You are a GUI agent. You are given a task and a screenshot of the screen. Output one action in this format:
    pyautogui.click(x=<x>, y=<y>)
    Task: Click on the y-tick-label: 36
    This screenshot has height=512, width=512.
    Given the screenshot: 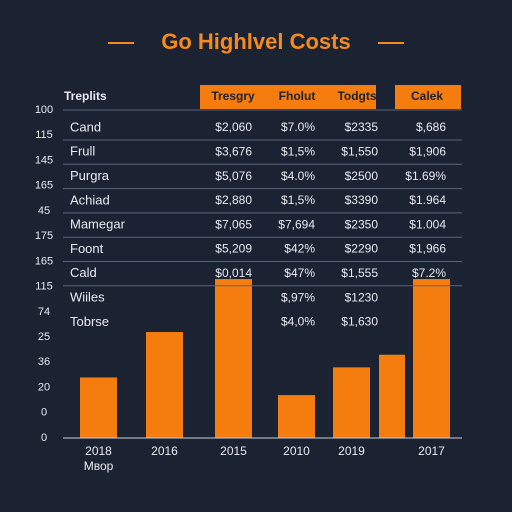 What is the action you would take?
    pyautogui.click(x=44, y=362)
    